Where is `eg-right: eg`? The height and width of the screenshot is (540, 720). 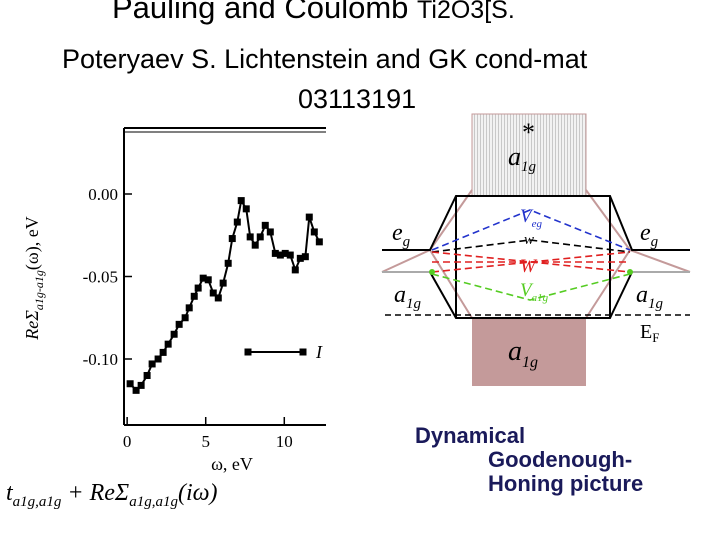
eg-right: eg is located at coordinates (649, 235).